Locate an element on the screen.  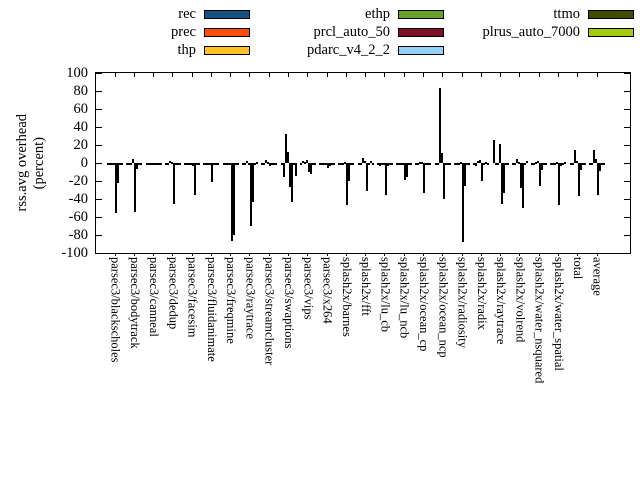
legend-label: thp is located at coordinates (186, 50).